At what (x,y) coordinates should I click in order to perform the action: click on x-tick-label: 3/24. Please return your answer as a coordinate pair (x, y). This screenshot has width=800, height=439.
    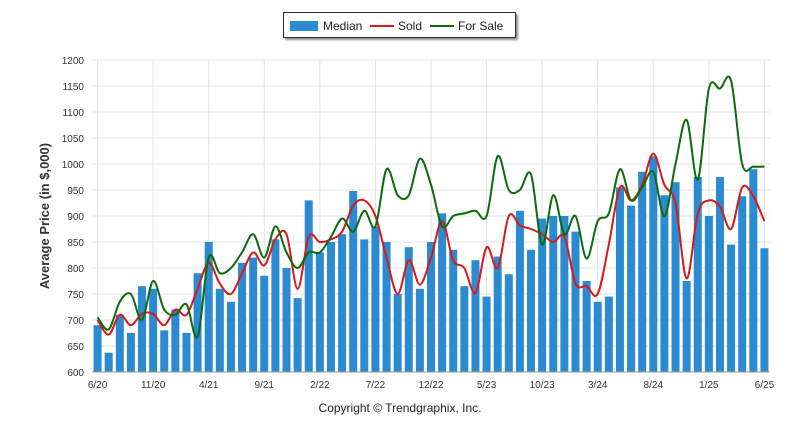
    Looking at the image, I should click on (598, 385).